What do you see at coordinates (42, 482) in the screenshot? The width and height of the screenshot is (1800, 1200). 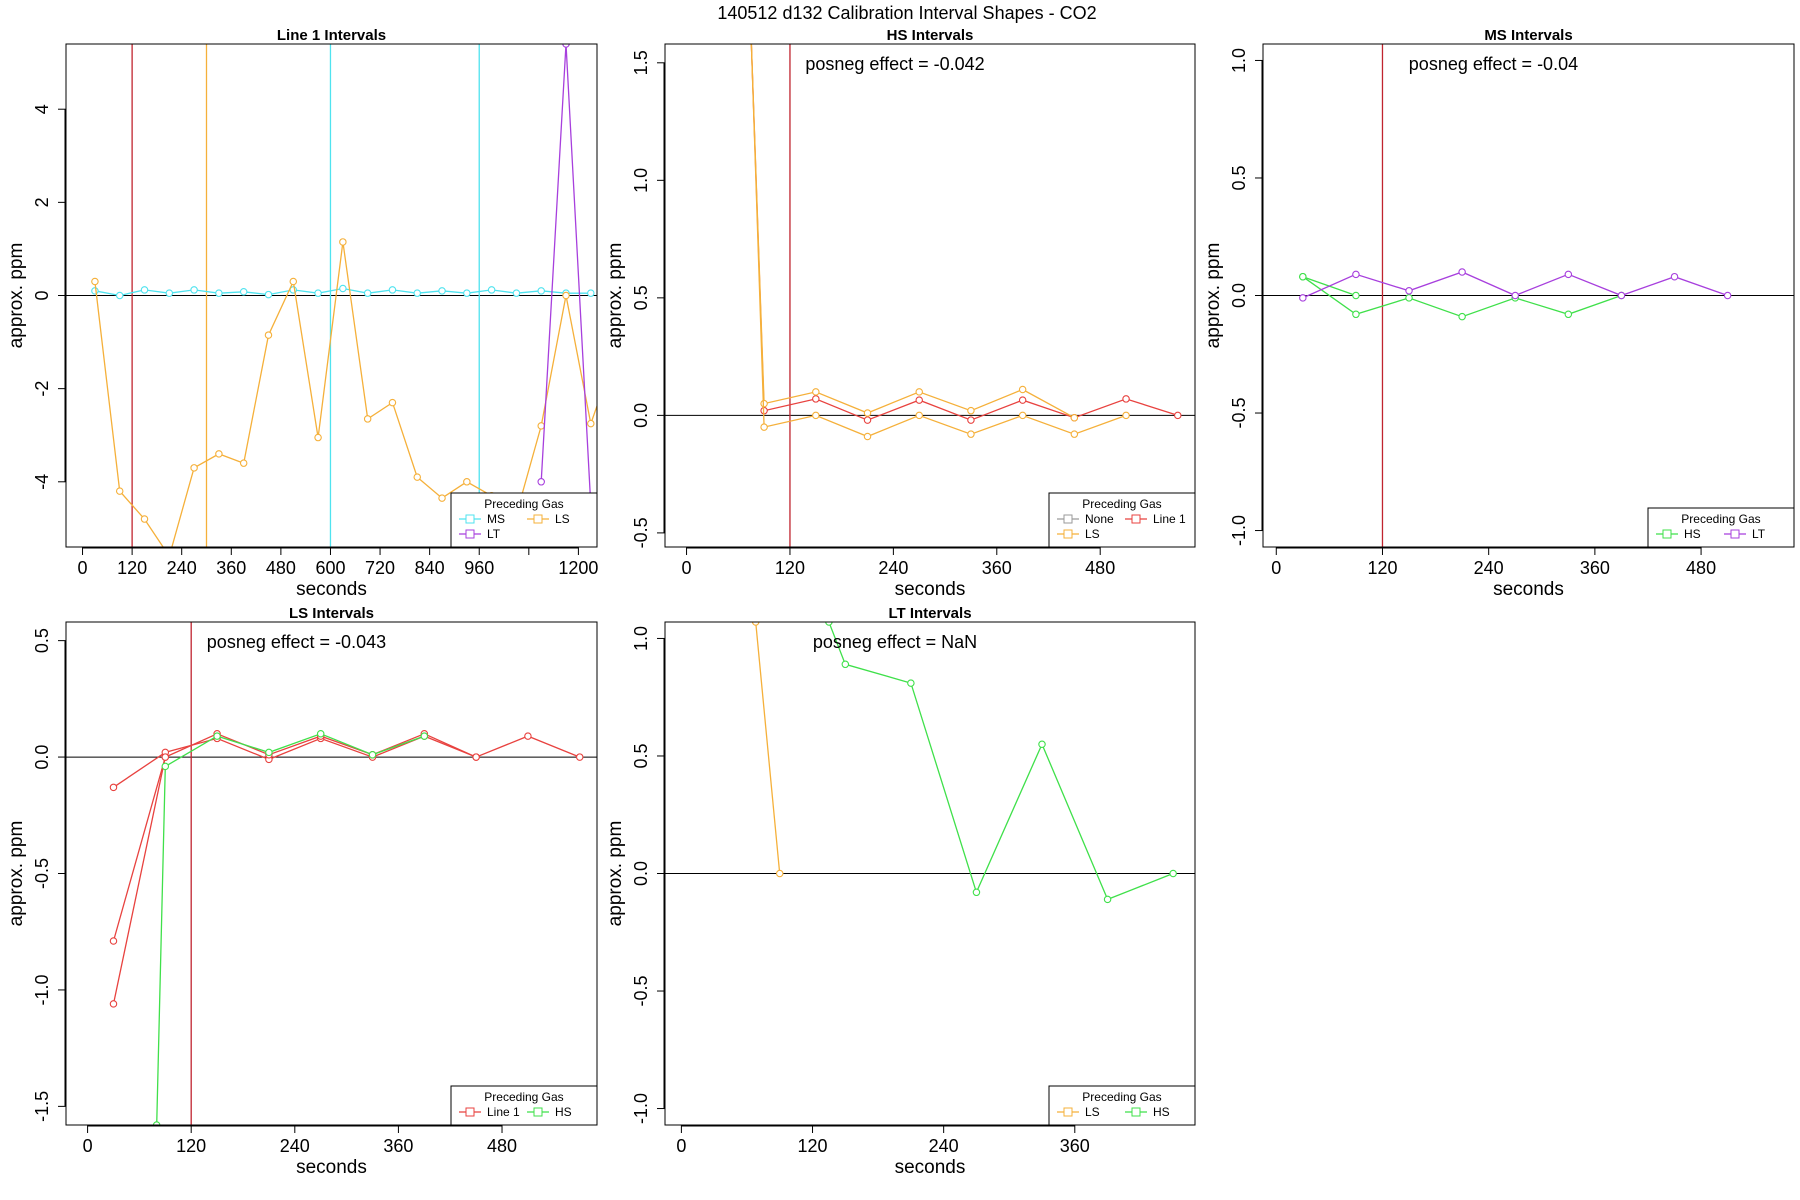 I see `y-tick-label: -4` at bounding box center [42, 482].